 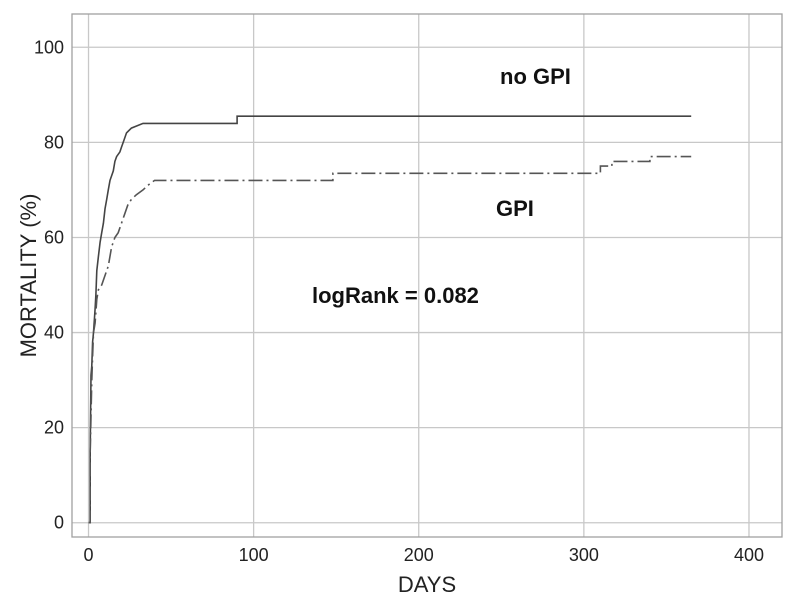 What do you see at coordinates (427, 584) in the screenshot?
I see `x-axis-title: DAYS` at bounding box center [427, 584].